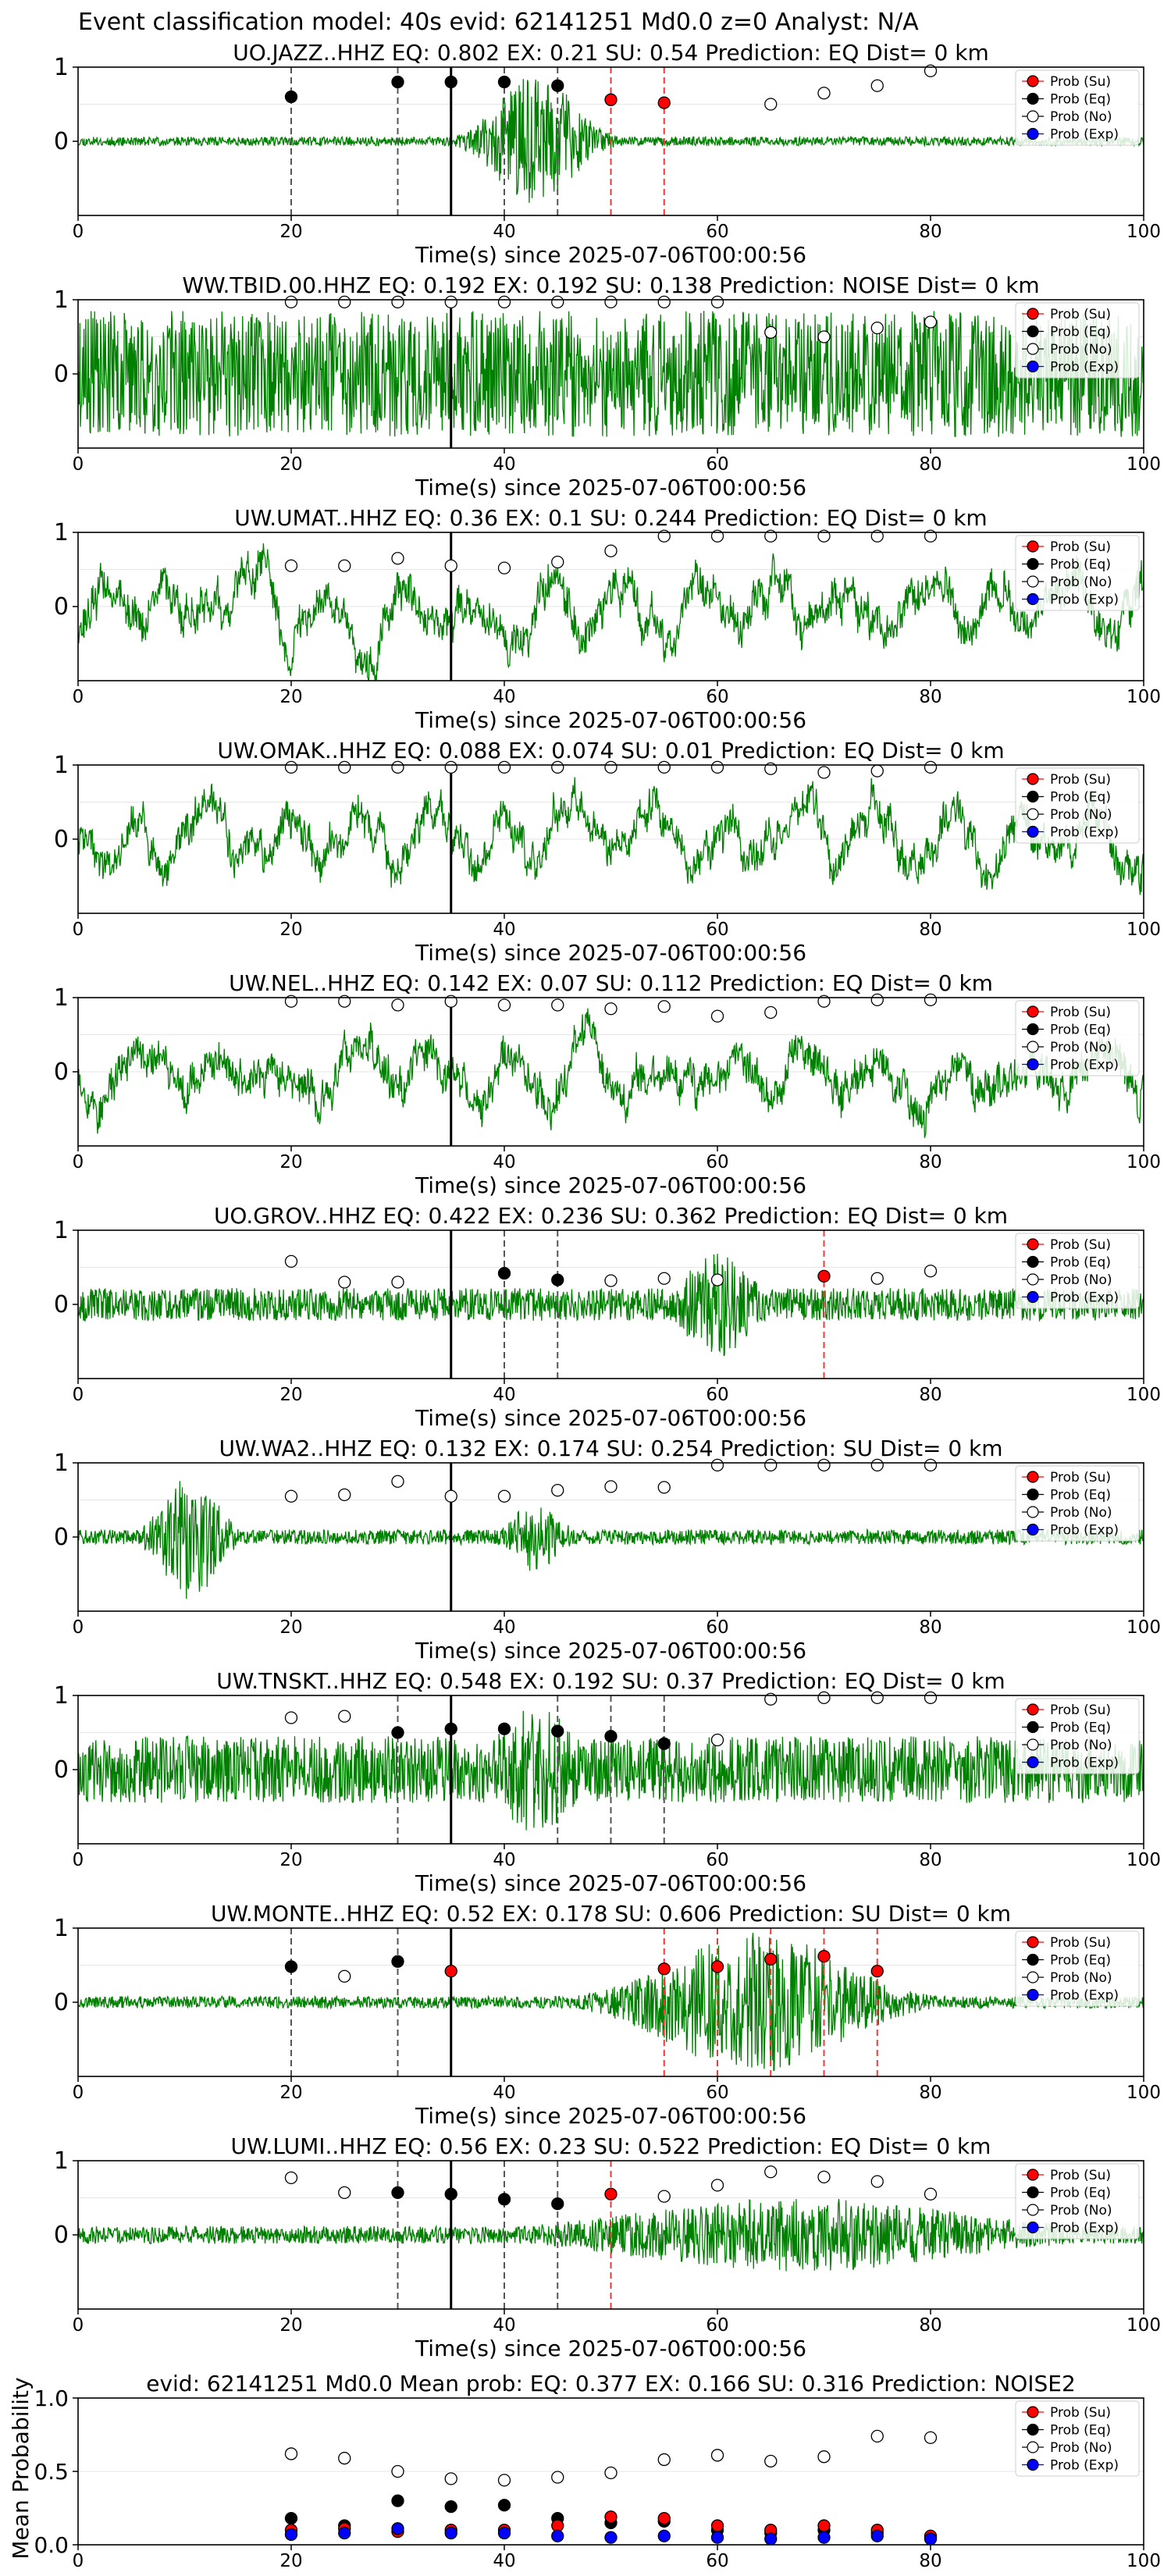 The width and height of the screenshot is (1171, 2576). What do you see at coordinates (1077, 2201) in the screenshot?
I see `legend-box` at bounding box center [1077, 2201].